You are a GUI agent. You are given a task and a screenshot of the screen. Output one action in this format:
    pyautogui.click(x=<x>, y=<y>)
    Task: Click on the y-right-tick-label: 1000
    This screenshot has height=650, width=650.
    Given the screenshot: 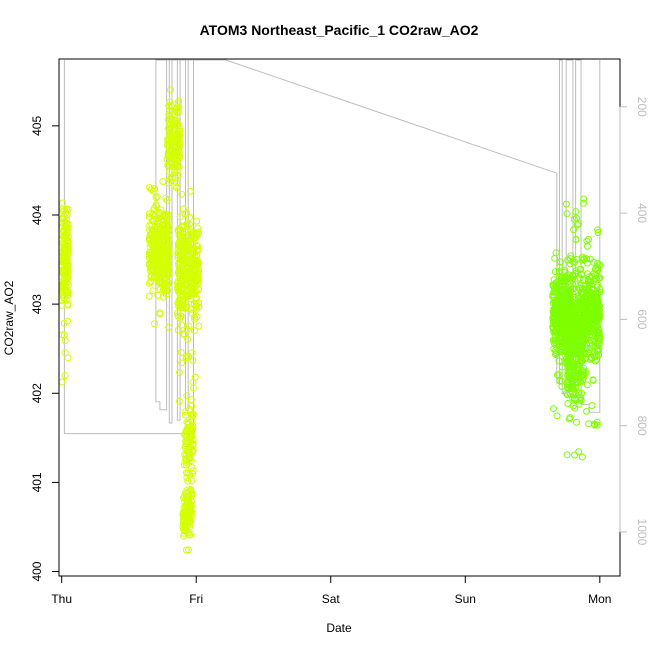 What is the action you would take?
    pyautogui.click(x=642, y=532)
    